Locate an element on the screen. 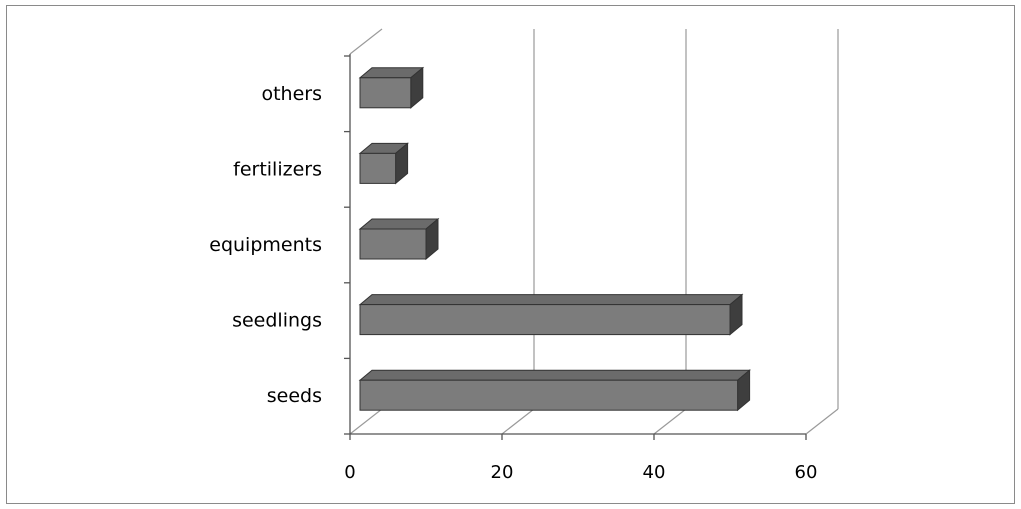  bar-seedlings is located at coordinates (551, 314).